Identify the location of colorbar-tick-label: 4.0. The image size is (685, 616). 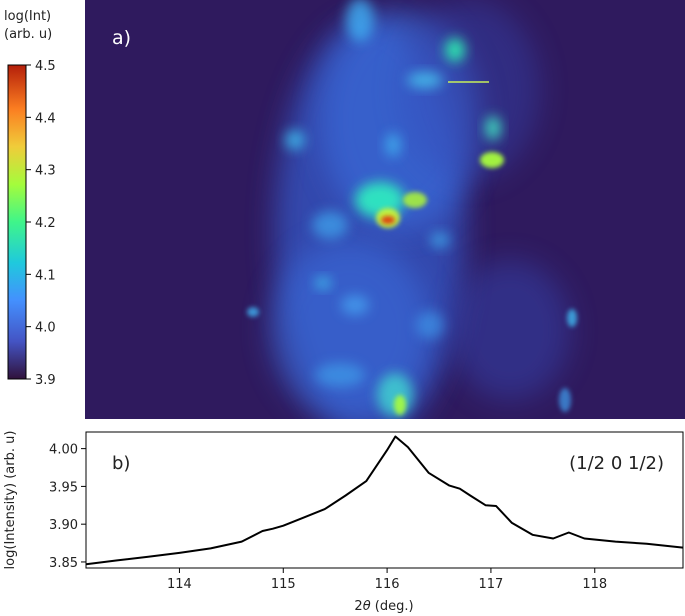
(45, 328).